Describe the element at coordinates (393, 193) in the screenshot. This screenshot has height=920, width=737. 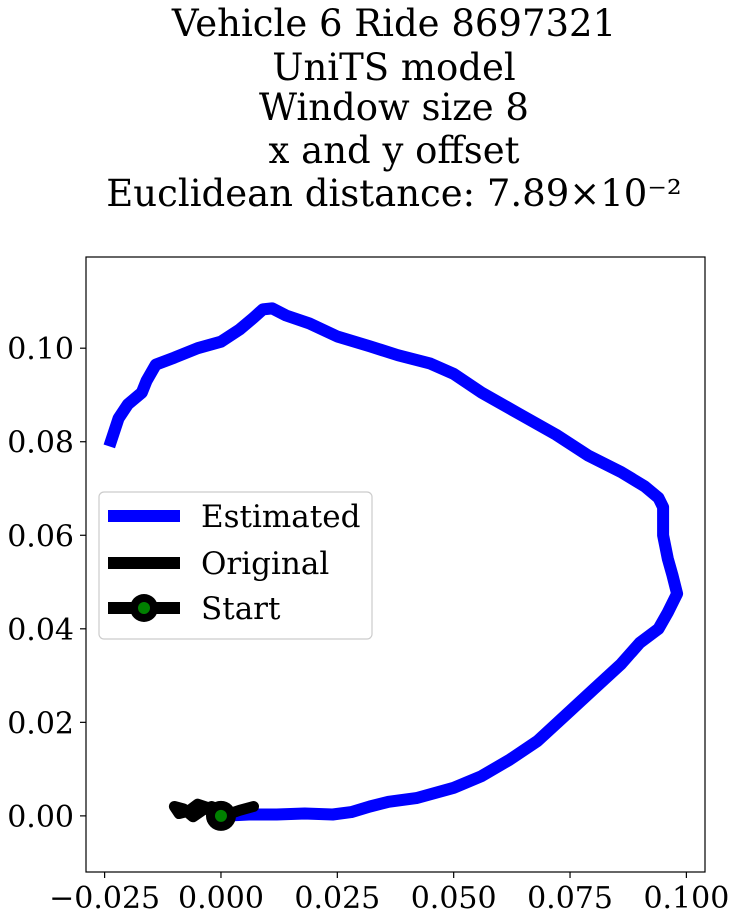
I see `title-line-5: Euclidean distance: 7.89×10⁻²` at that location.